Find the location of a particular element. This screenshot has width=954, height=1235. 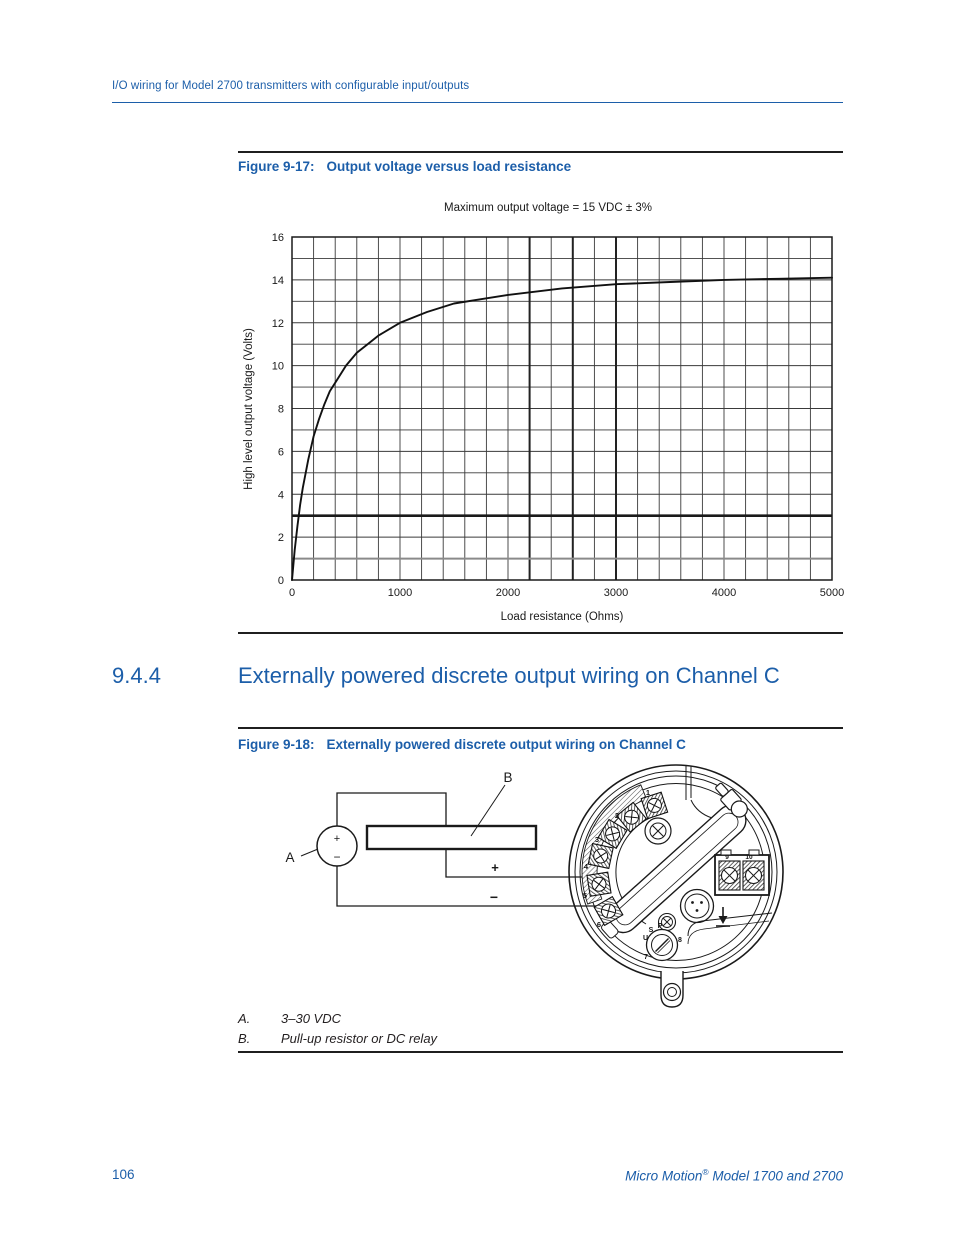

x-tick-label: 2000 is located at coordinates (508, 593).